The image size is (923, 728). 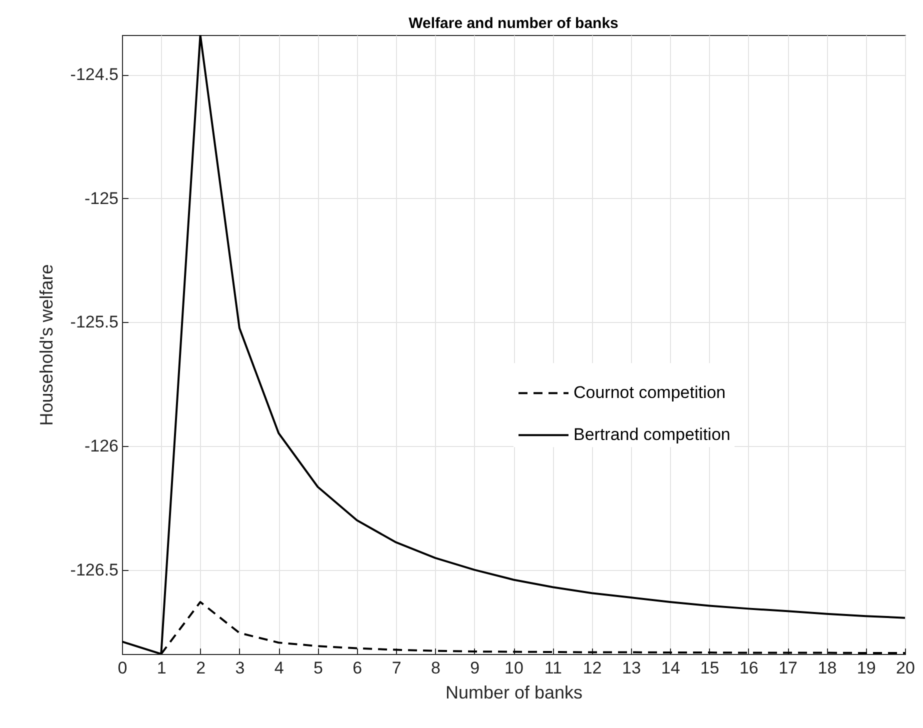 I want to click on x-tick-label: 8, so click(x=435, y=668).